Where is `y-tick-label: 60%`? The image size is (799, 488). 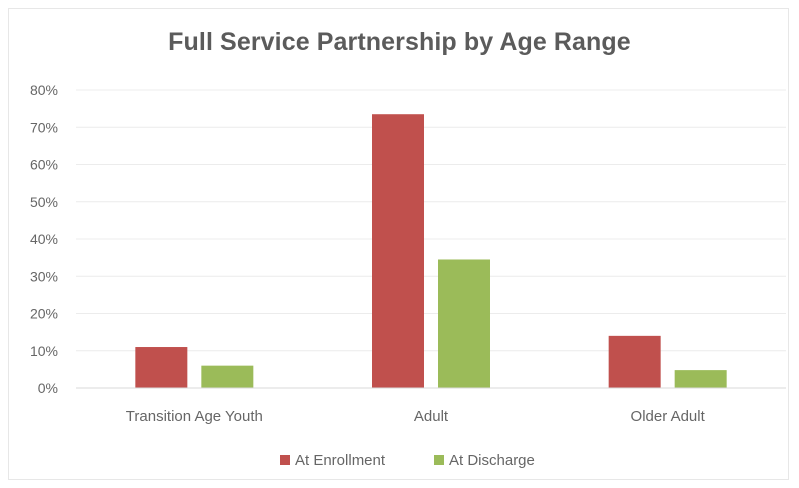 y-tick-label: 60% is located at coordinates (44, 165).